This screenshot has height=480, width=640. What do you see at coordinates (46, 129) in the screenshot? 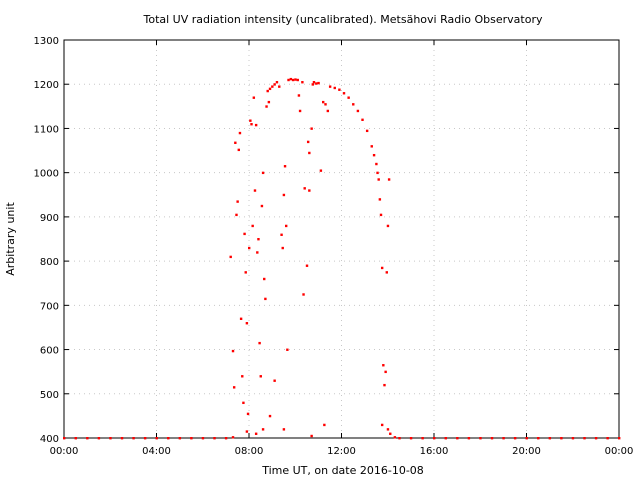
I see `y-tick-label: 1100` at bounding box center [46, 129].